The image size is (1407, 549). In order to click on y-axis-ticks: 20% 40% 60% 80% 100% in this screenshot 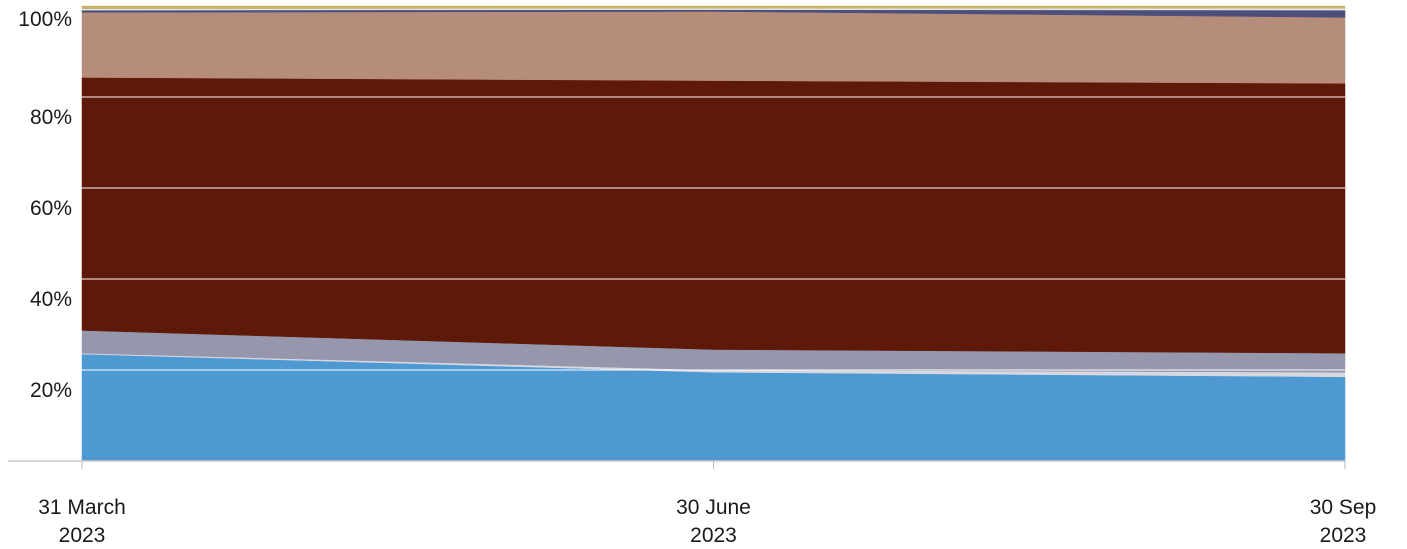, I will do `click(45, 205)`.